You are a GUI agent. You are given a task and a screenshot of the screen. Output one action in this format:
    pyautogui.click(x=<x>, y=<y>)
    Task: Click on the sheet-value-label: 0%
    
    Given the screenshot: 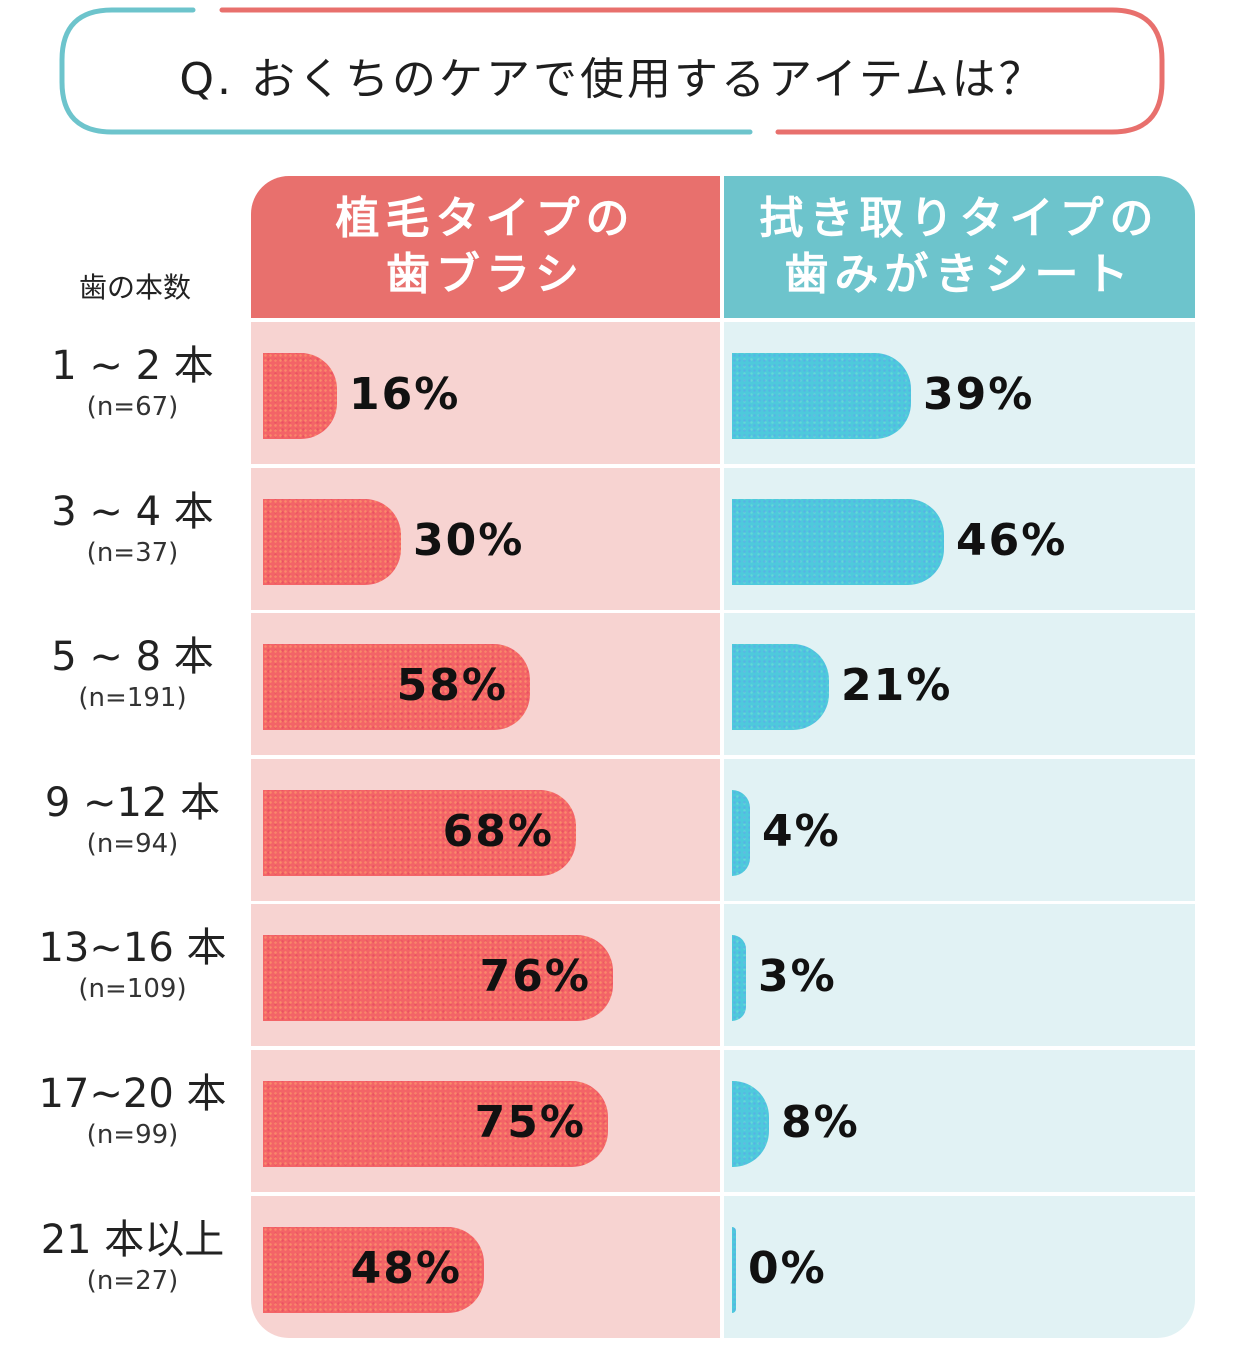 What is the action you would take?
    pyautogui.click(x=787, y=1268)
    